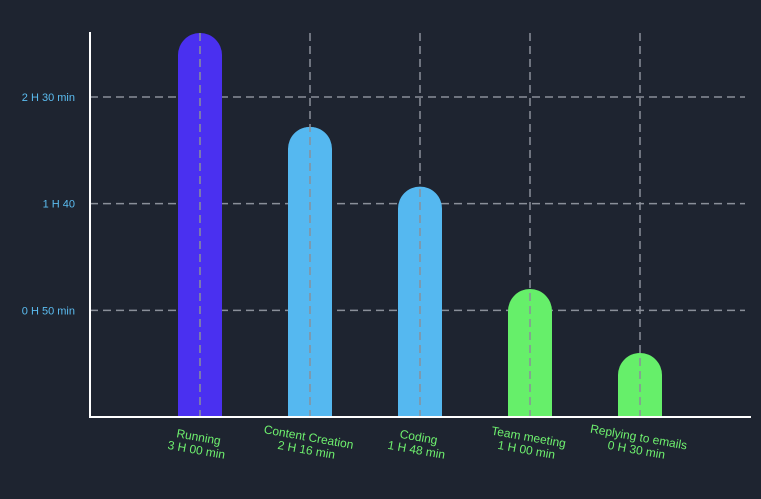 This screenshot has height=499, width=761. I want to click on x-tick-label: Content Creation2 H 16 min, so click(308, 443).